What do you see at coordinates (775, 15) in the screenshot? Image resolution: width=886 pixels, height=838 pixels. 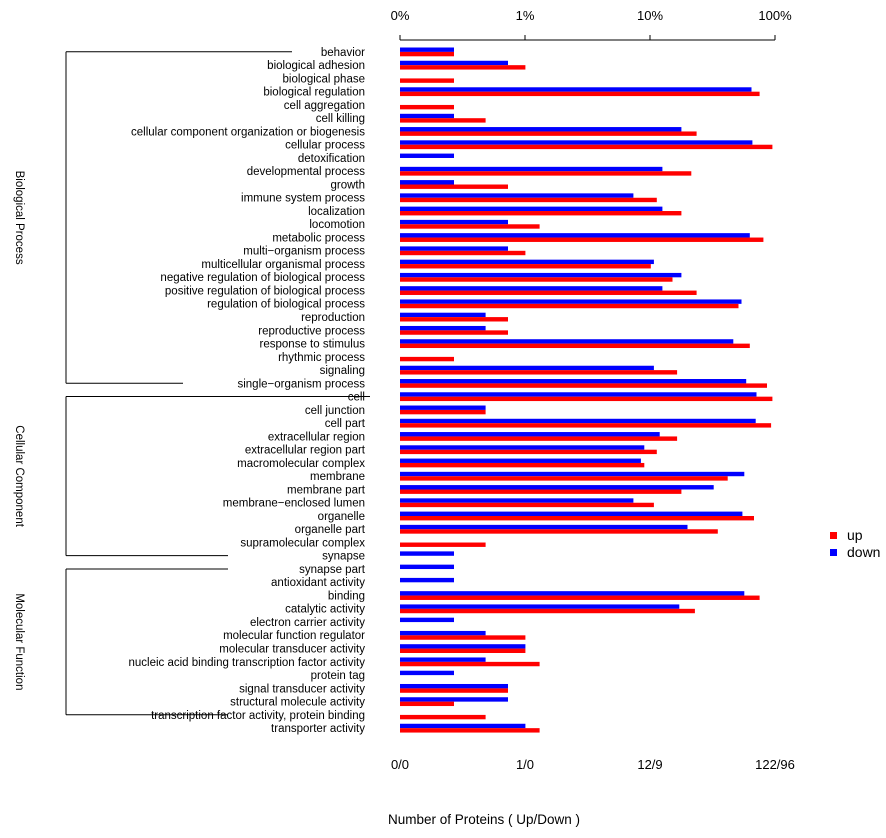 I see `top-axis-tick-label: 100%` at bounding box center [775, 15].